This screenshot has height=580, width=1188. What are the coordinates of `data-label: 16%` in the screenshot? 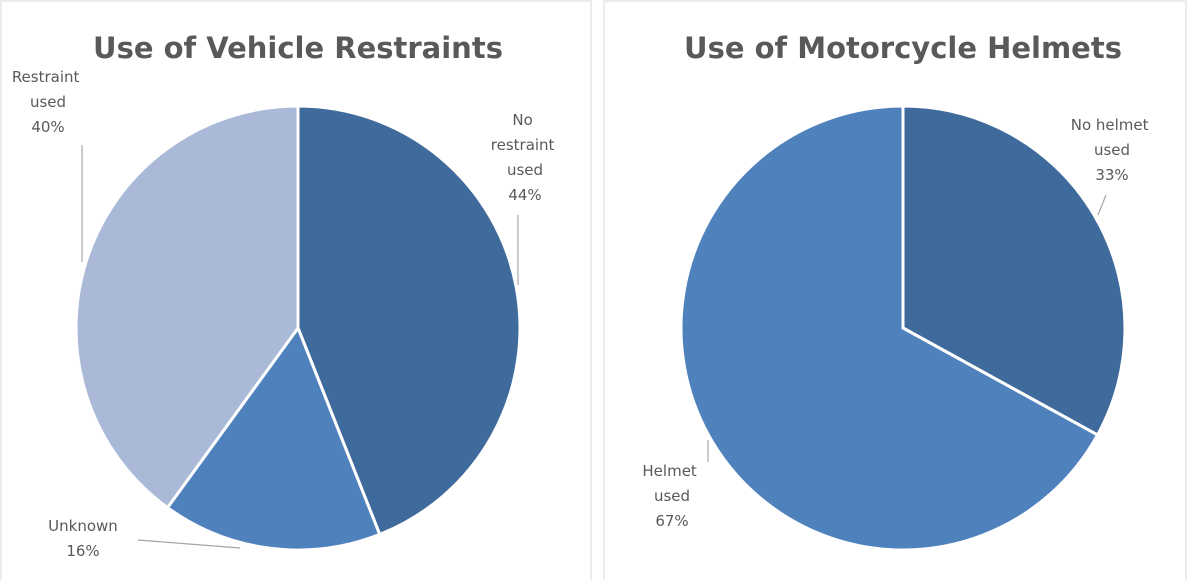 It's located at (82, 551).